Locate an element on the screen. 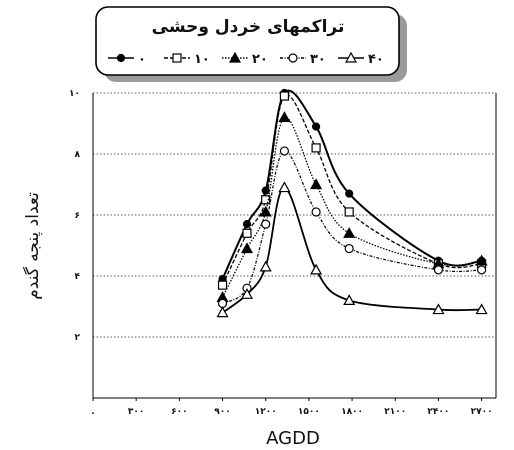  chart-title: تراکمهای خردل وحشی is located at coordinates (248, 27).